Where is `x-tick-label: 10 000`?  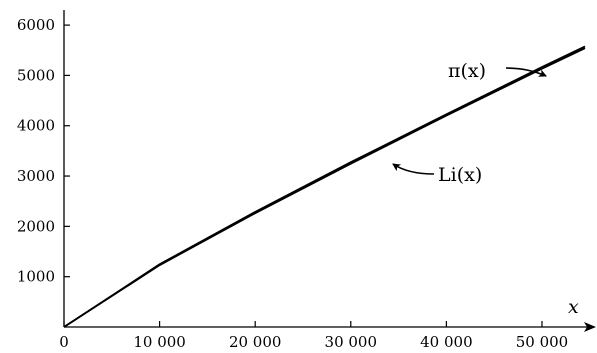 x-tick-label: 10 000 is located at coordinates (159, 342).